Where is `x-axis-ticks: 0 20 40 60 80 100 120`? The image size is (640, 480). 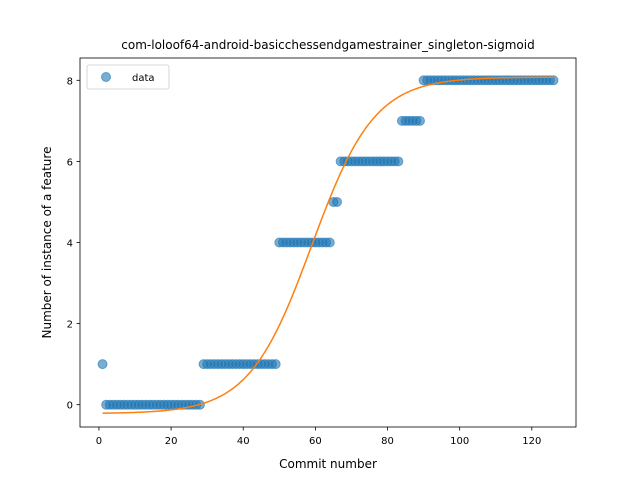 x-axis-ticks: 0 20 40 60 80 100 120 is located at coordinates (318, 437).